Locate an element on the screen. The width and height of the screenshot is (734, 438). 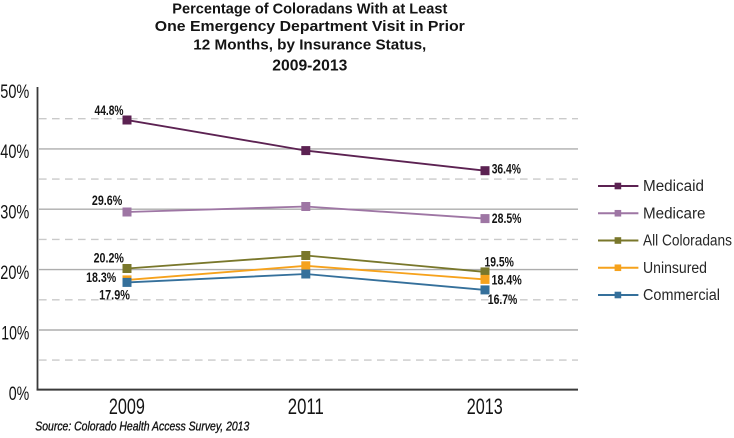
svg-text:12 Months, by Insurance Status: 12 Months, by Insurance Status, is located at coordinates (309, 45).